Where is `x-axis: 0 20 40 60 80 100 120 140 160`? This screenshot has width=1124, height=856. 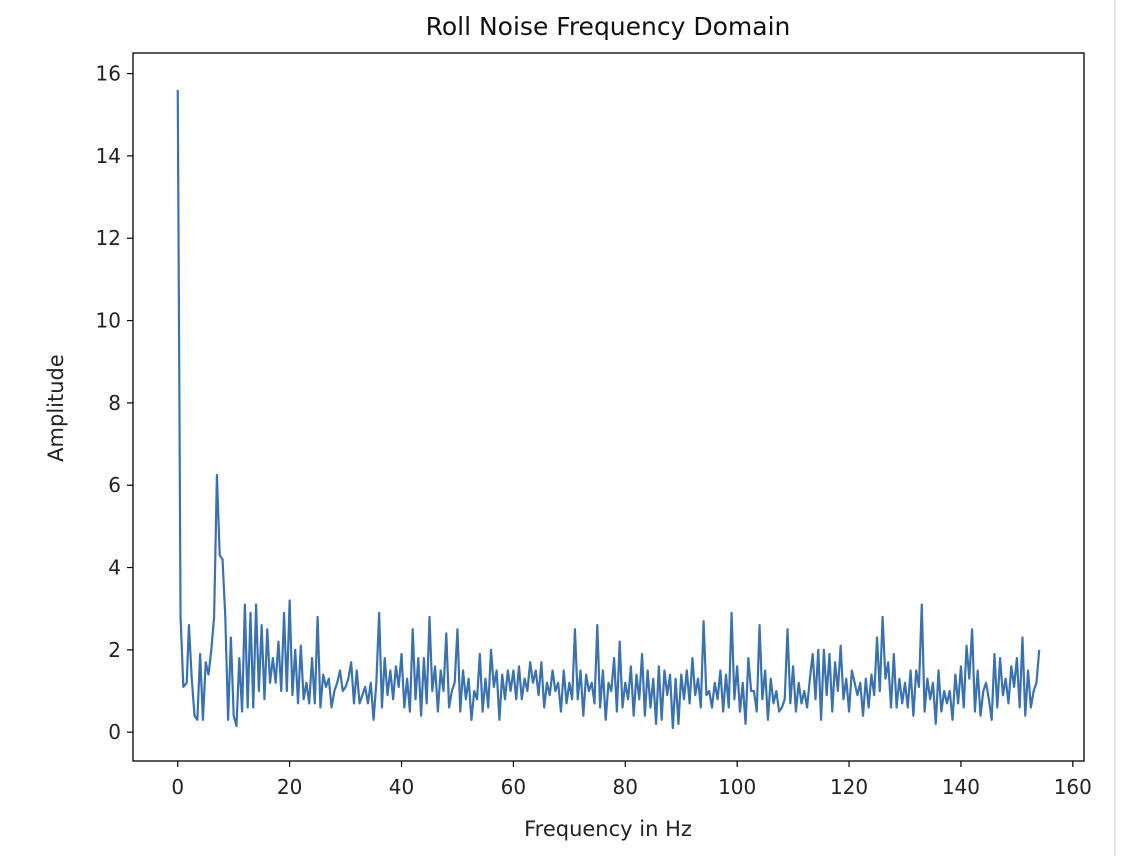 x-axis: 0 20 40 60 80 100 120 140 160 is located at coordinates (631, 780).